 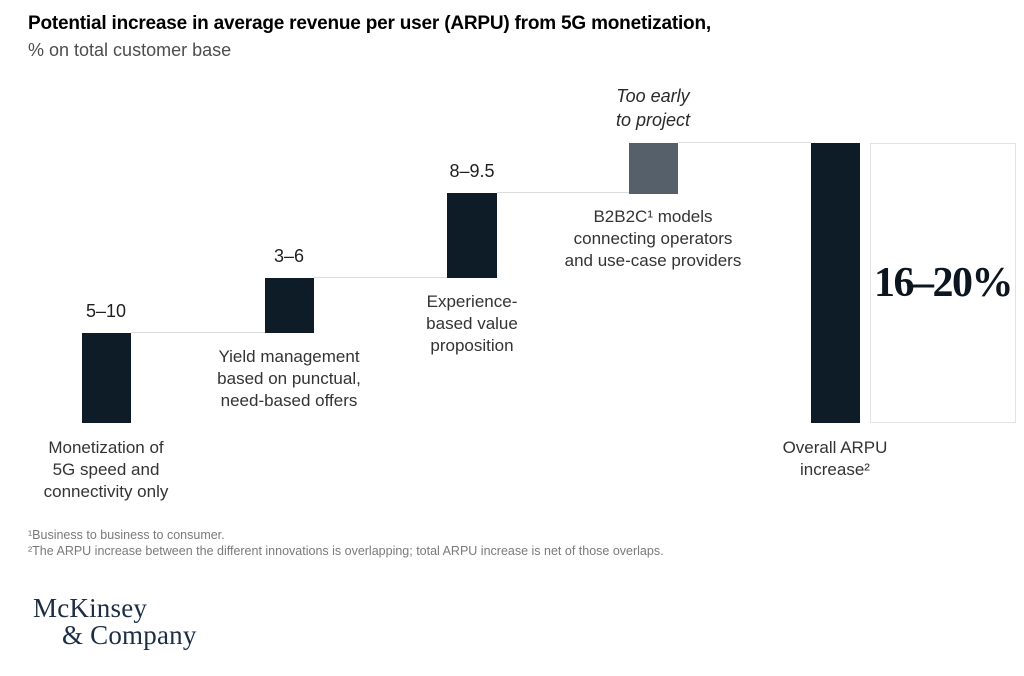 What do you see at coordinates (472, 171) in the screenshot?
I see `value-label-step-3: 8–9.5` at bounding box center [472, 171].